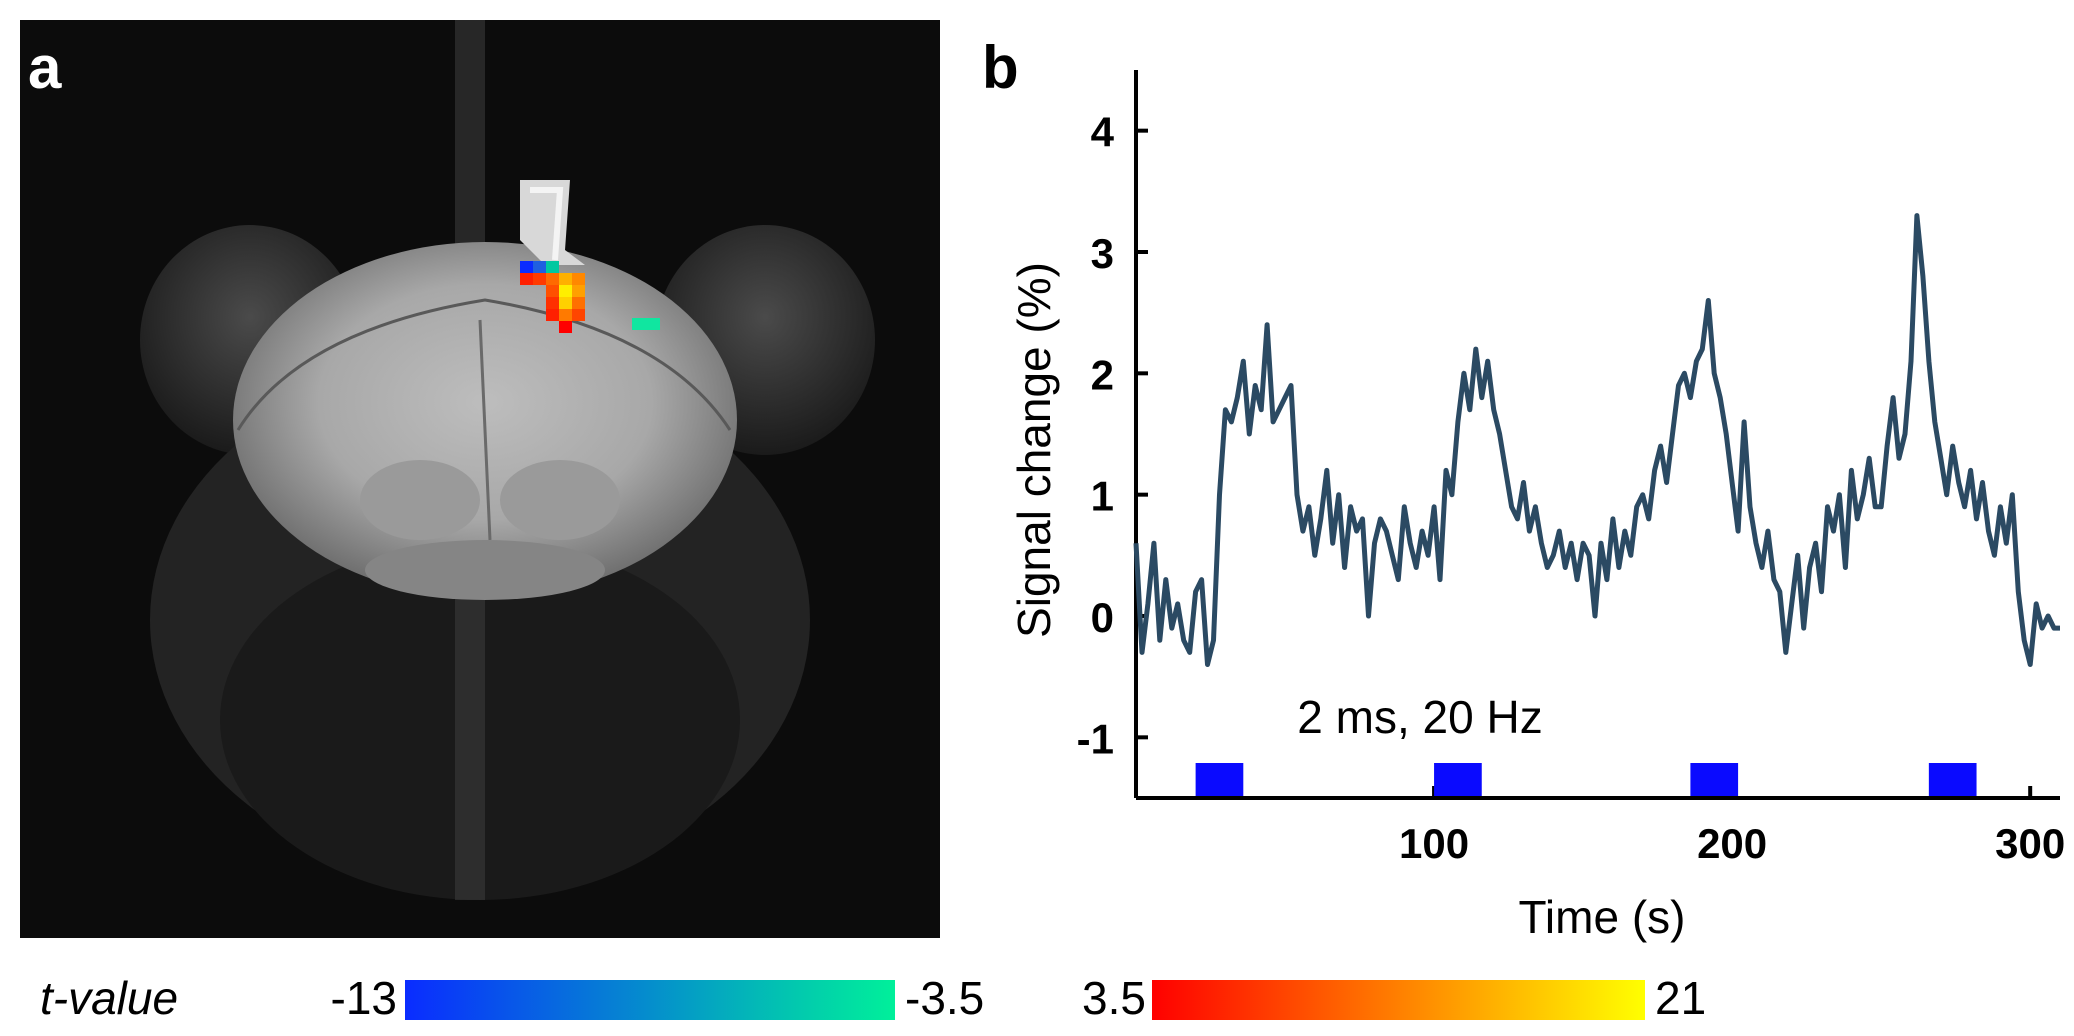  I want to click on y-tick-label: 1, so click(1102, 496).